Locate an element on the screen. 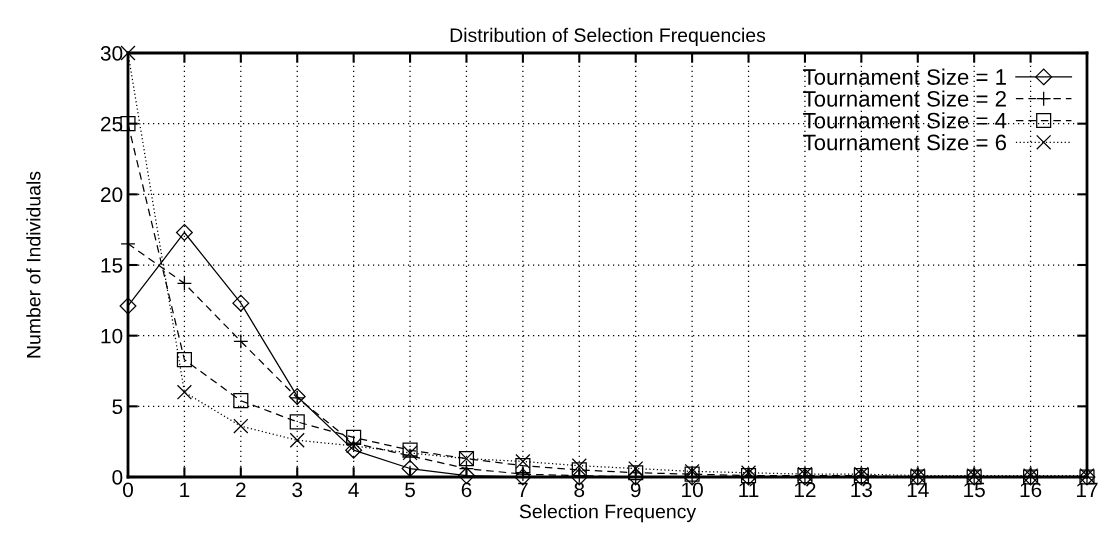  x-tick-label: 17 is located at coordinates (1087, 489).